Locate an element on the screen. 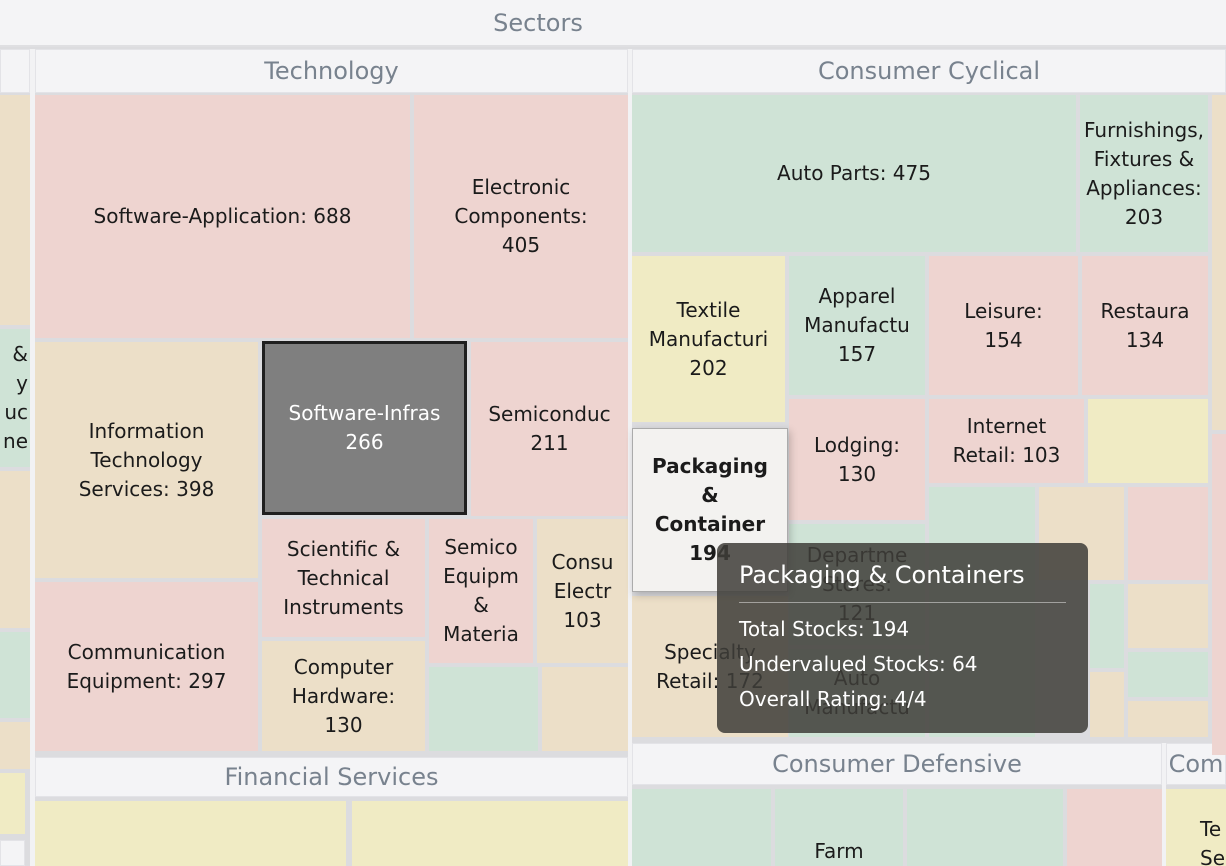 The image size is (1226, 866). tile-left-partial-2: & y uc ne is located at coordinates (15, 398).